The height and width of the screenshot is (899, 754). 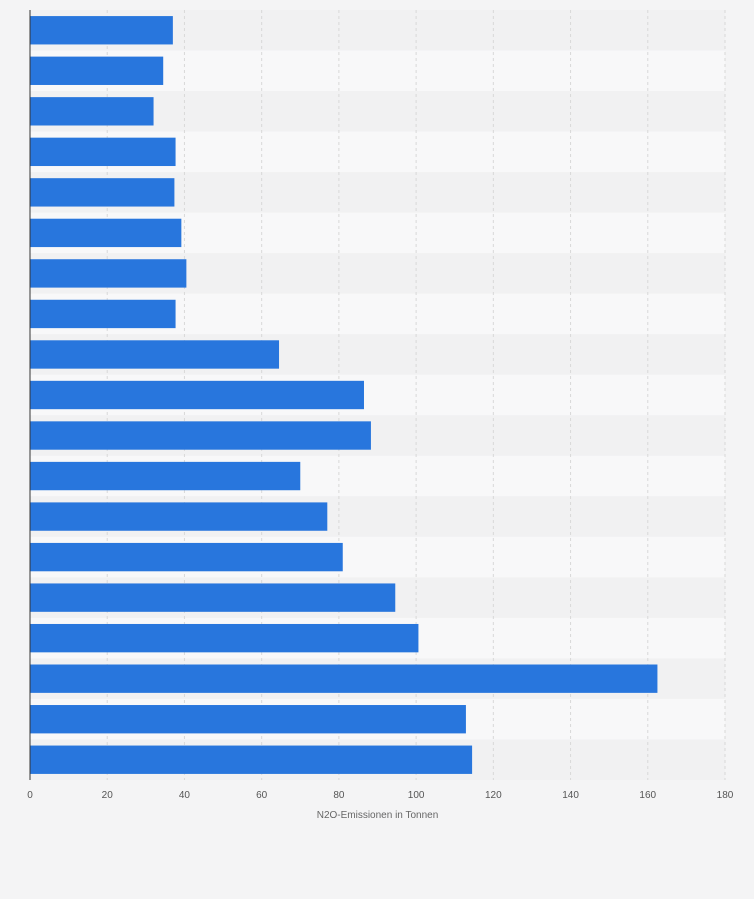 I want to click on x-tick-label: 60, so click(x=262, y=795).